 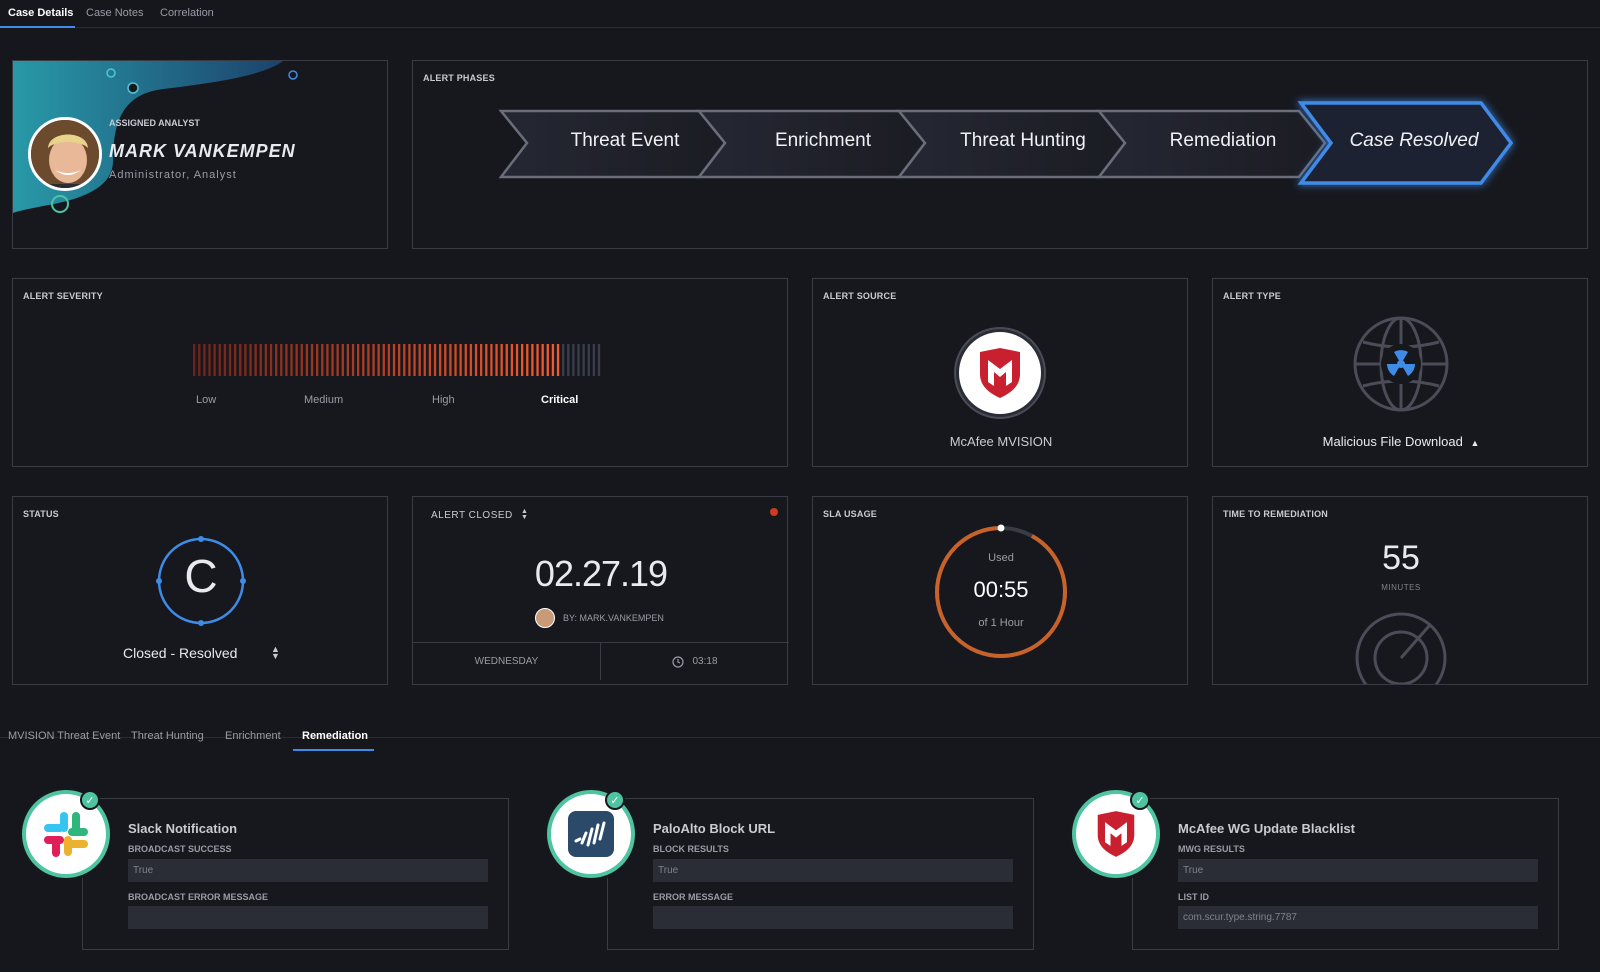 What do you see at coordinates (41, 13) in the screenshot?
I see `tab-case-details: Case Details` at bounding box center [41, 13].